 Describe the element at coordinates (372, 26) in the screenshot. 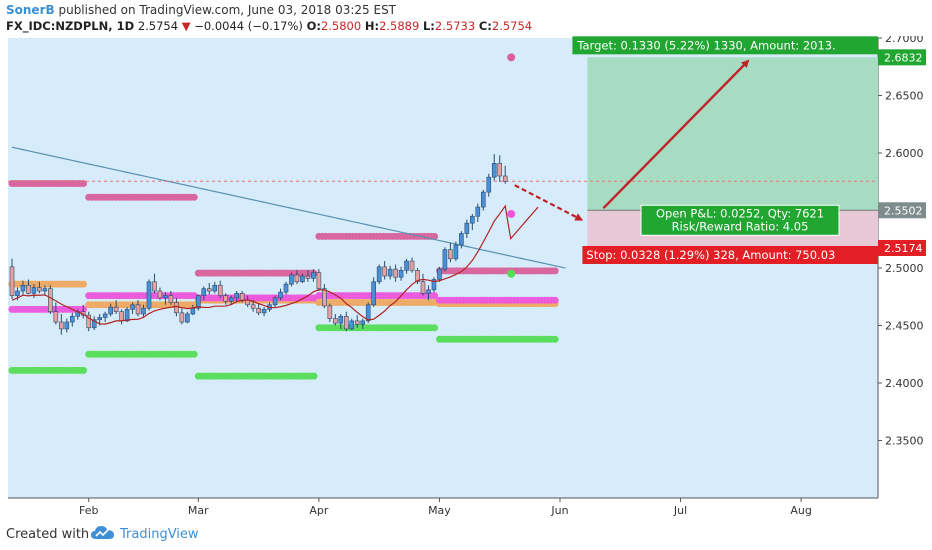

I see `high-label: H:` at that location.